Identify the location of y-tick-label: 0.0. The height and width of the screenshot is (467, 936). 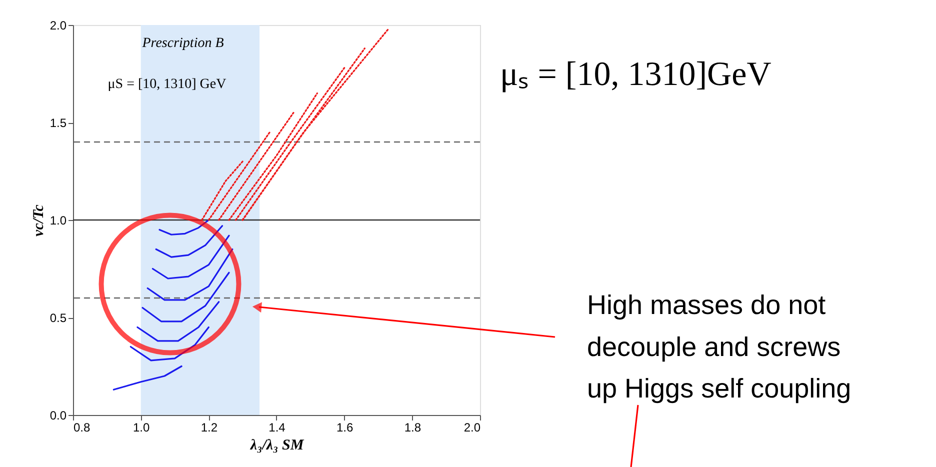
(58, 415).